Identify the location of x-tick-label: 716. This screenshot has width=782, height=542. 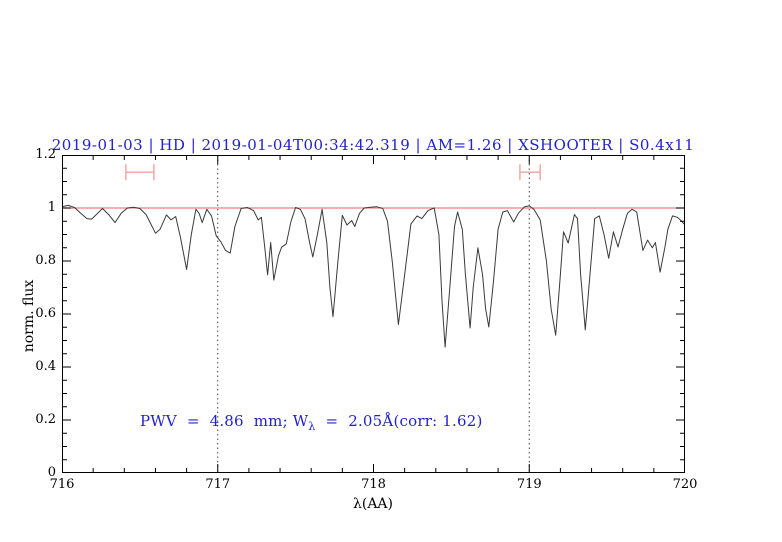
(62, 484).